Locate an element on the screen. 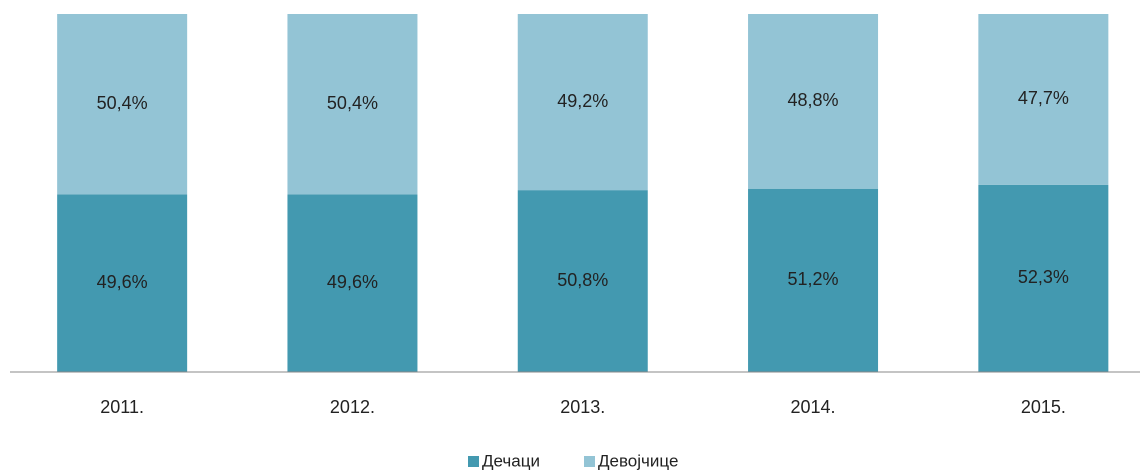 This screenshot has width=1146, height=473. x-tick-label: 2013. is located at coordinates (582, 407).